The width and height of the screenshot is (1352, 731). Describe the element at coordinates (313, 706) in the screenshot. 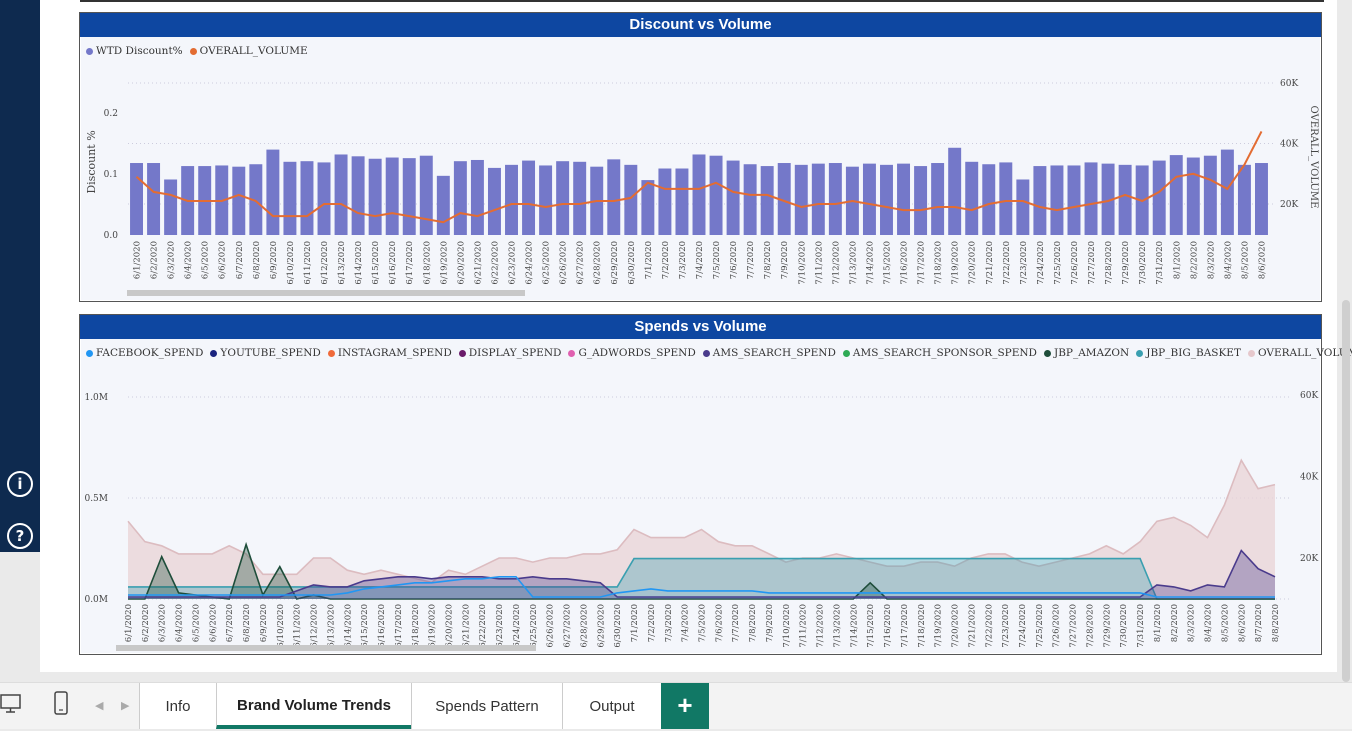

I see `tab-brand-volume-trends: Brand Volume Trends` at that location.